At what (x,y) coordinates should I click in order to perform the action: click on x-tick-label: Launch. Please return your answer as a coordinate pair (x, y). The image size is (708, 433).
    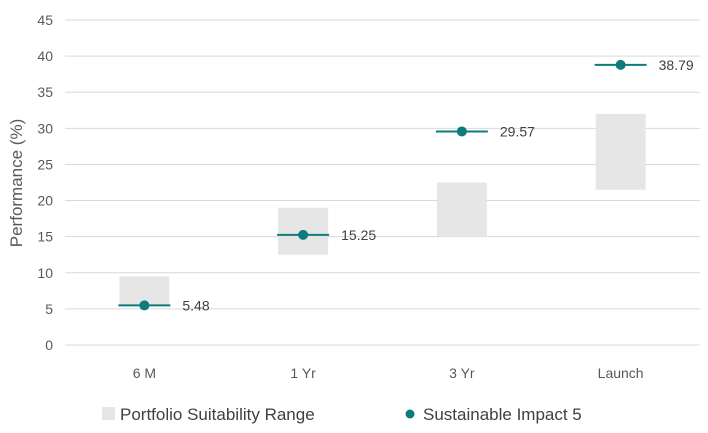
    Looking at the image, I should click on (621, 373).